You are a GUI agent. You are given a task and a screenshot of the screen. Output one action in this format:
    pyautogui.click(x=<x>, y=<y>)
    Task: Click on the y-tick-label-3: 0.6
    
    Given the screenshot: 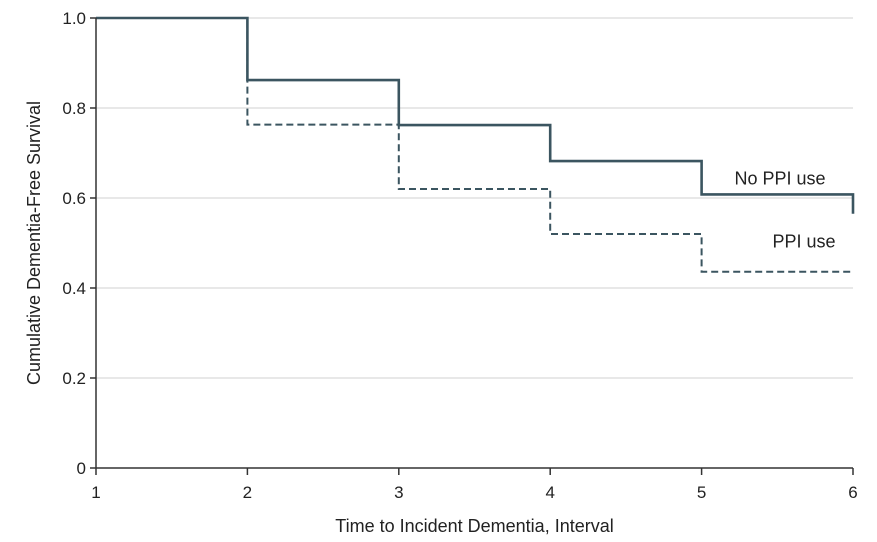 What is the action you would take?
    pyautogui.click(x=74, y=198)
    